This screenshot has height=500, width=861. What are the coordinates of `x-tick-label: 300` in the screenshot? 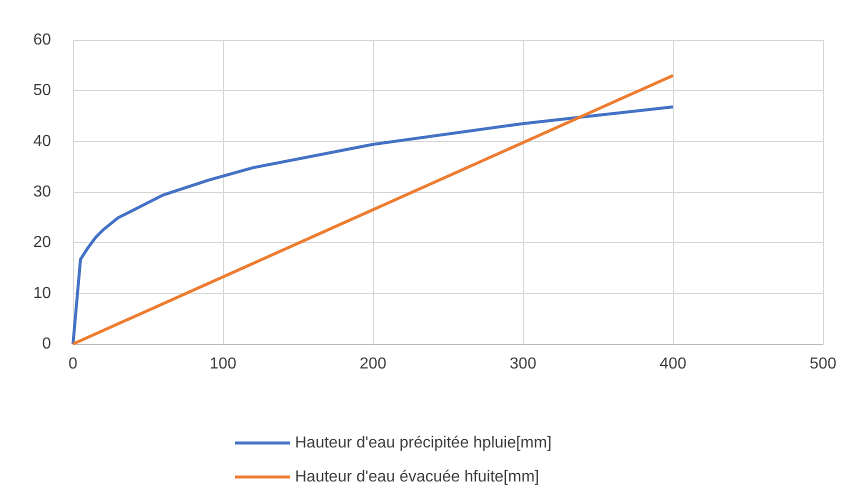 It's located at (523, 364).